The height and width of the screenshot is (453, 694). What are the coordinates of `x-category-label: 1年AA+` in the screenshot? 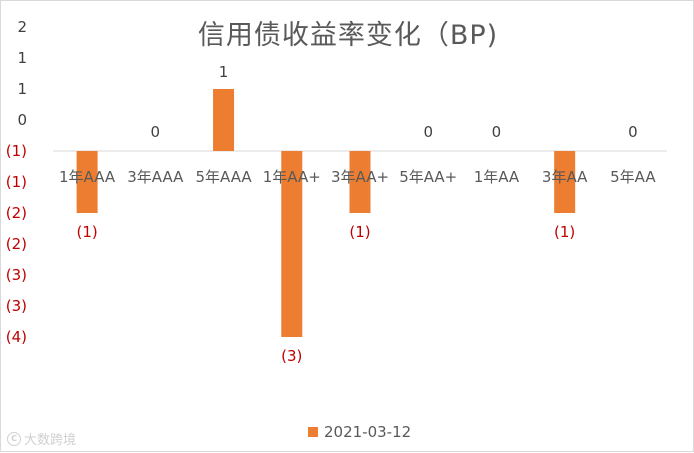 It's located at (292, 177).